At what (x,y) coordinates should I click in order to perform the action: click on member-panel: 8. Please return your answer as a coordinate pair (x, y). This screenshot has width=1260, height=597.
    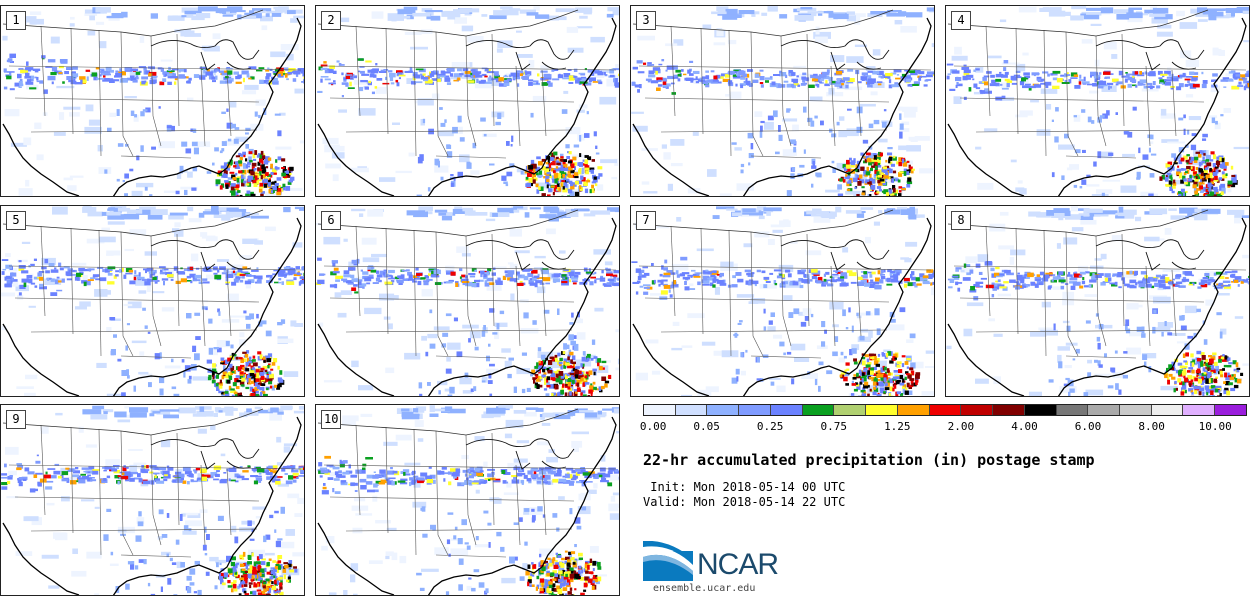
    Looking at the image, I should click on (1097, 301).